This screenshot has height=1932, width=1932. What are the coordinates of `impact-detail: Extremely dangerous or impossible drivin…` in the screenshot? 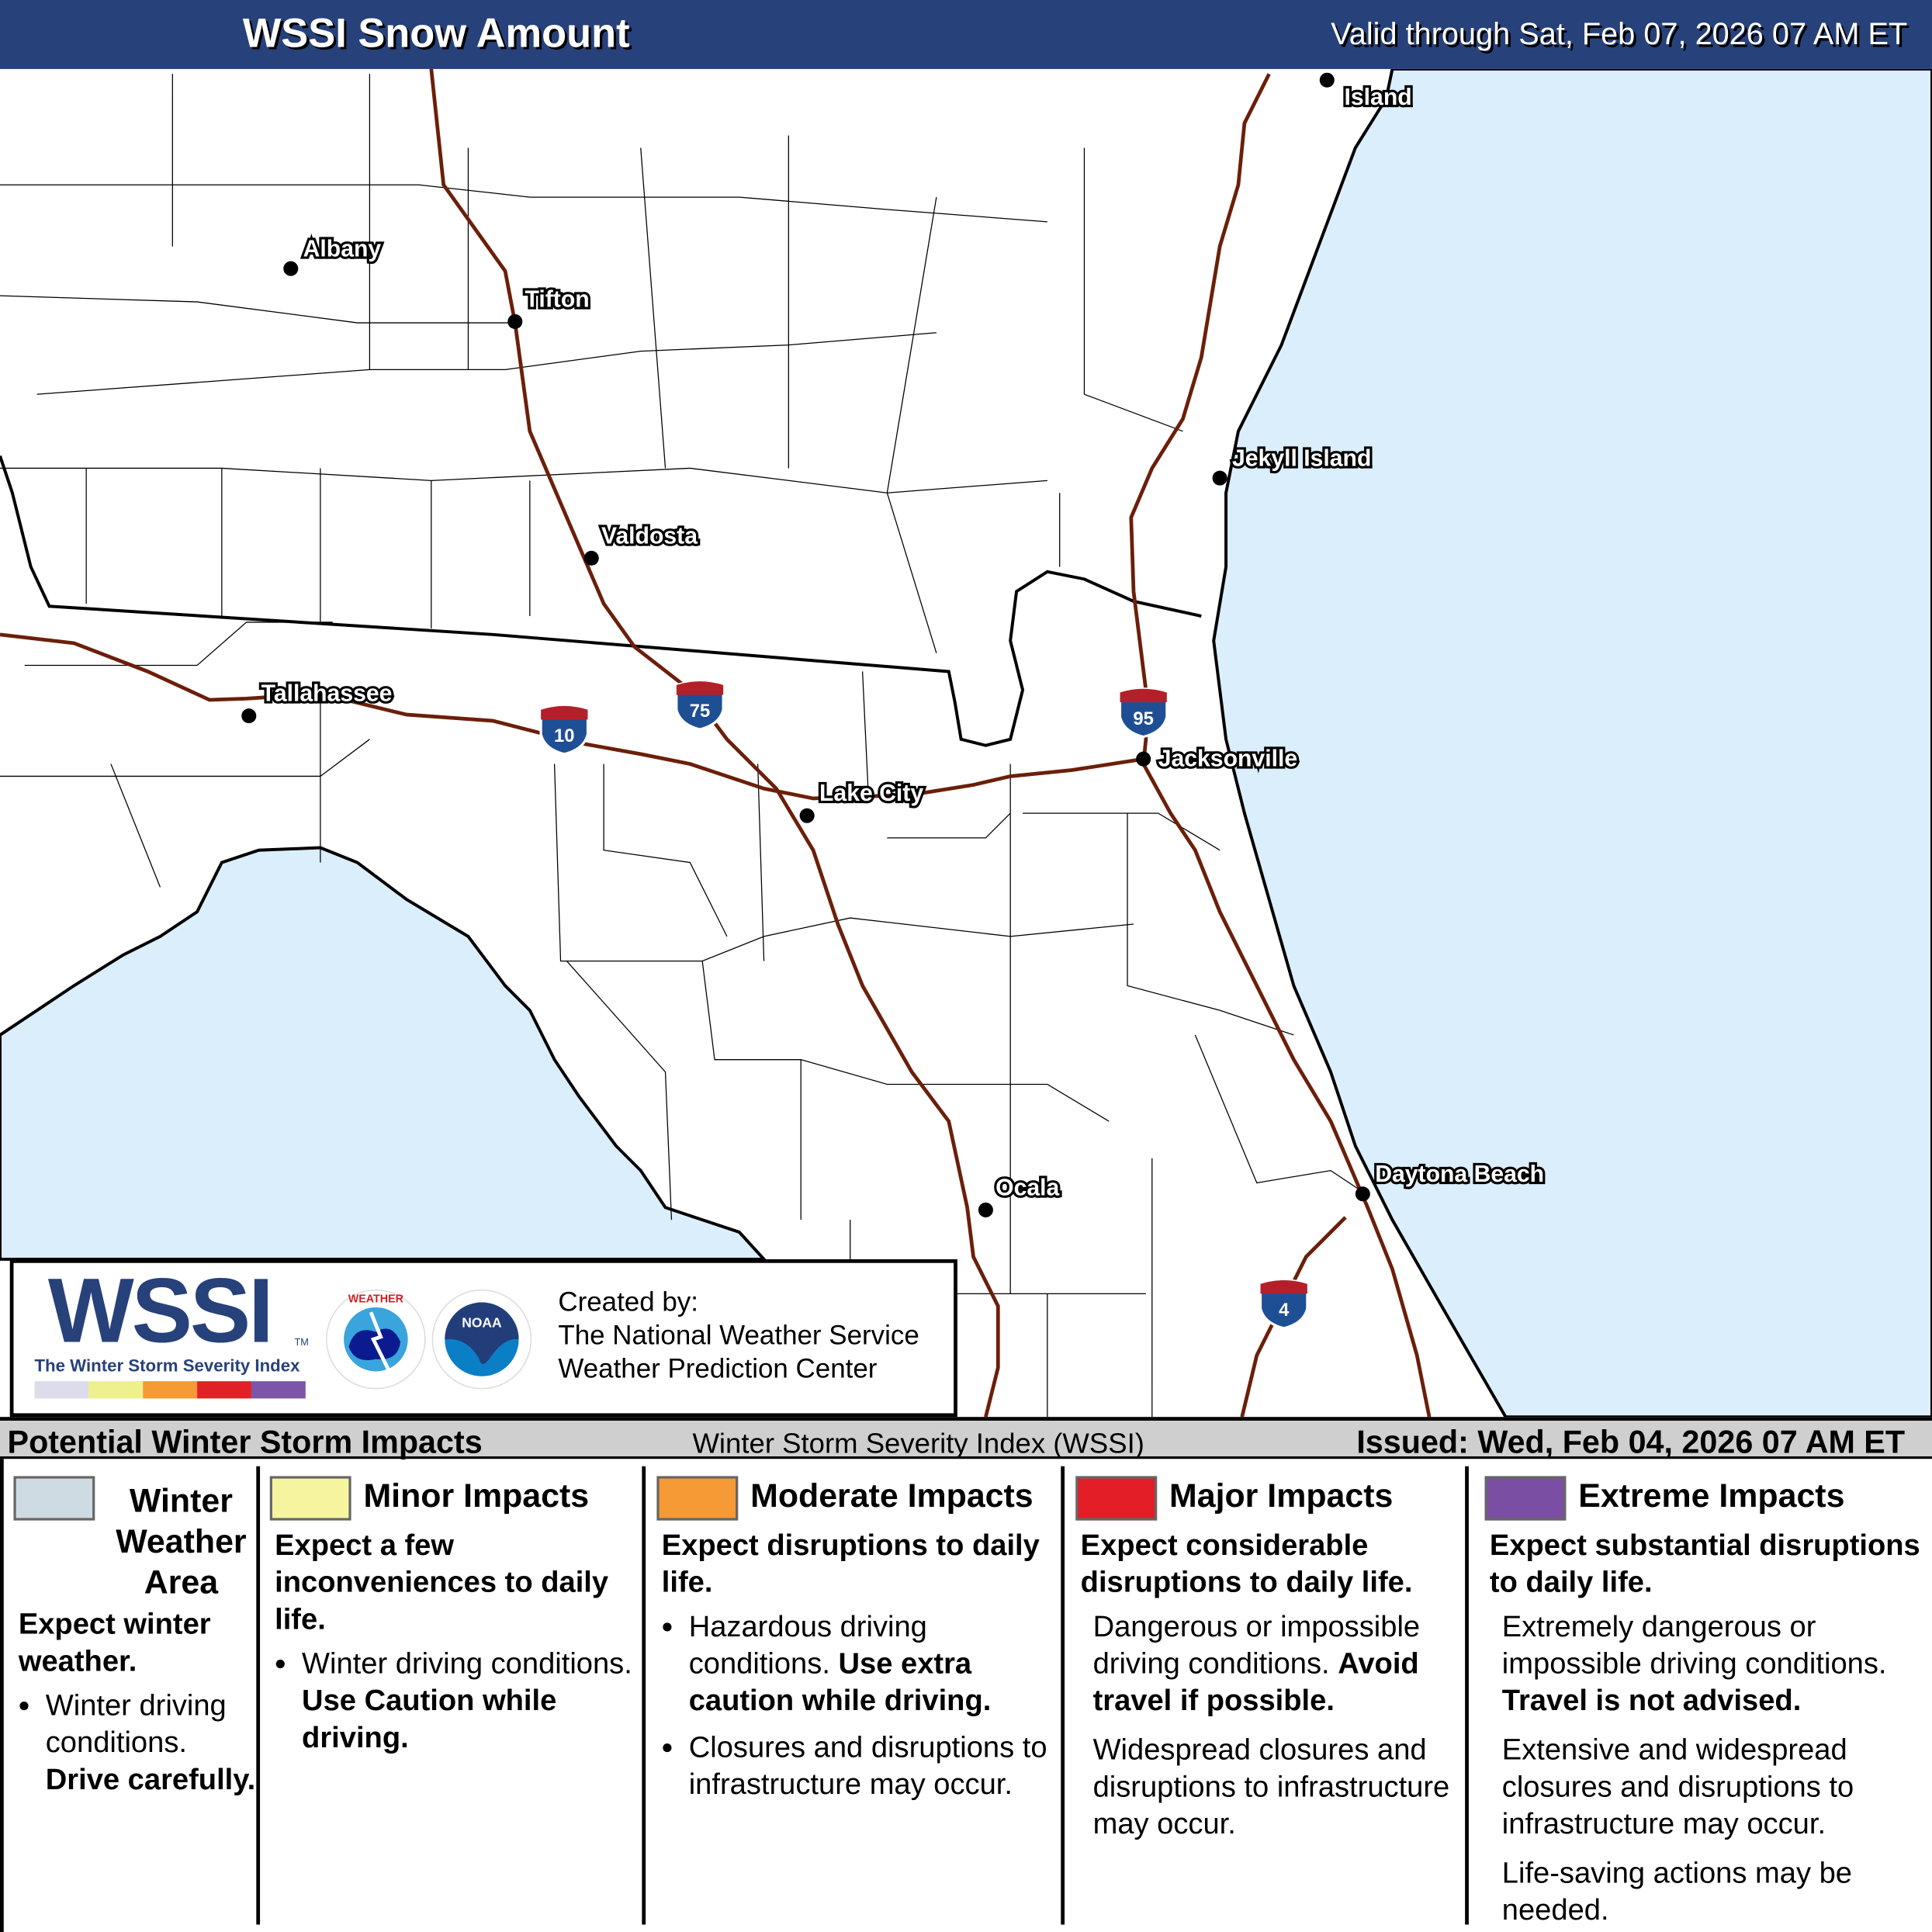 It's located at (1694, 1664).